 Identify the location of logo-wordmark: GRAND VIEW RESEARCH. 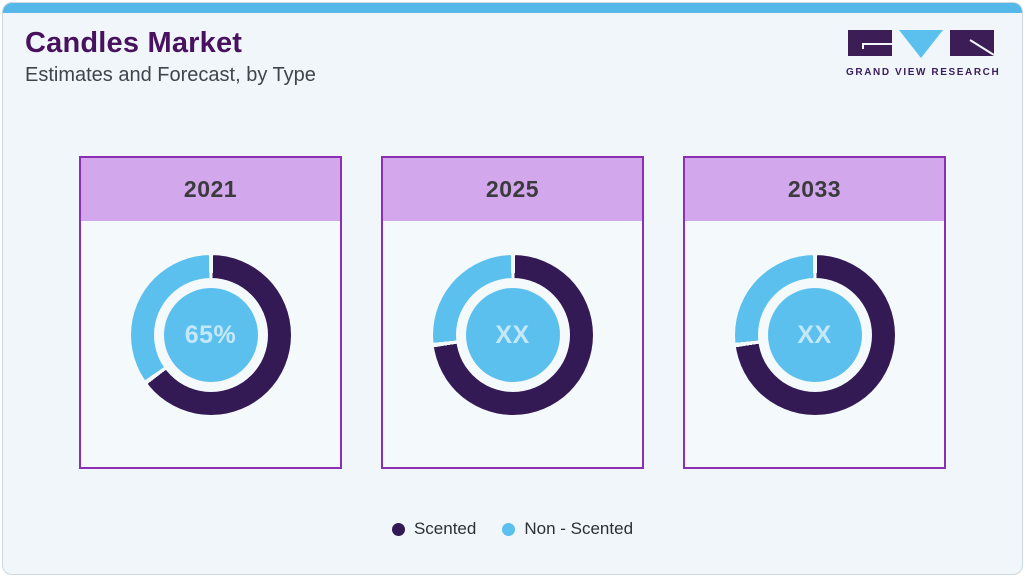
(923, 72).